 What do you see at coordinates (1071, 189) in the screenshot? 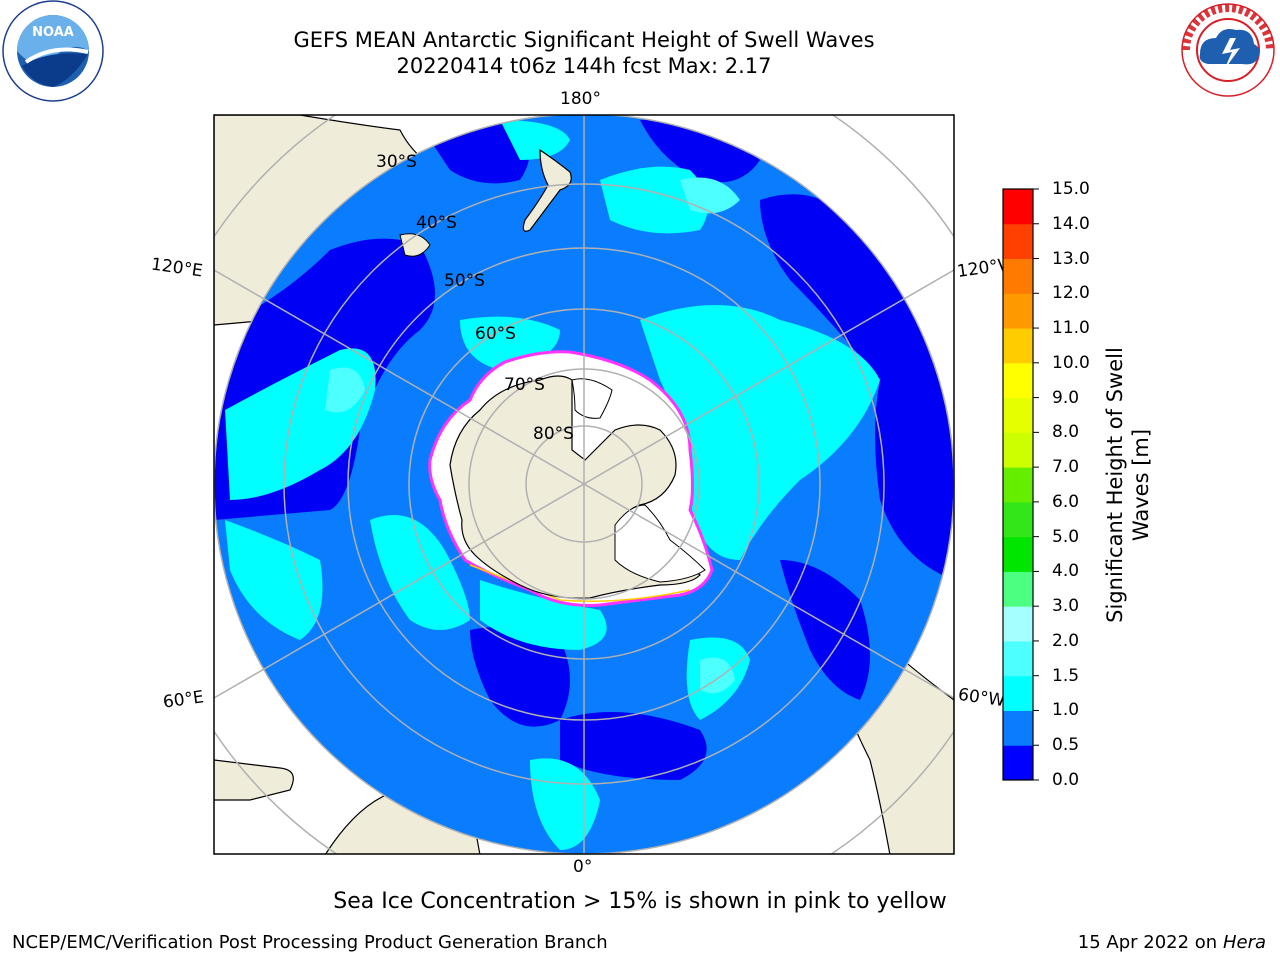
I see `colorbar-tick-label: 15.0` at bounding box center [1071, 189].